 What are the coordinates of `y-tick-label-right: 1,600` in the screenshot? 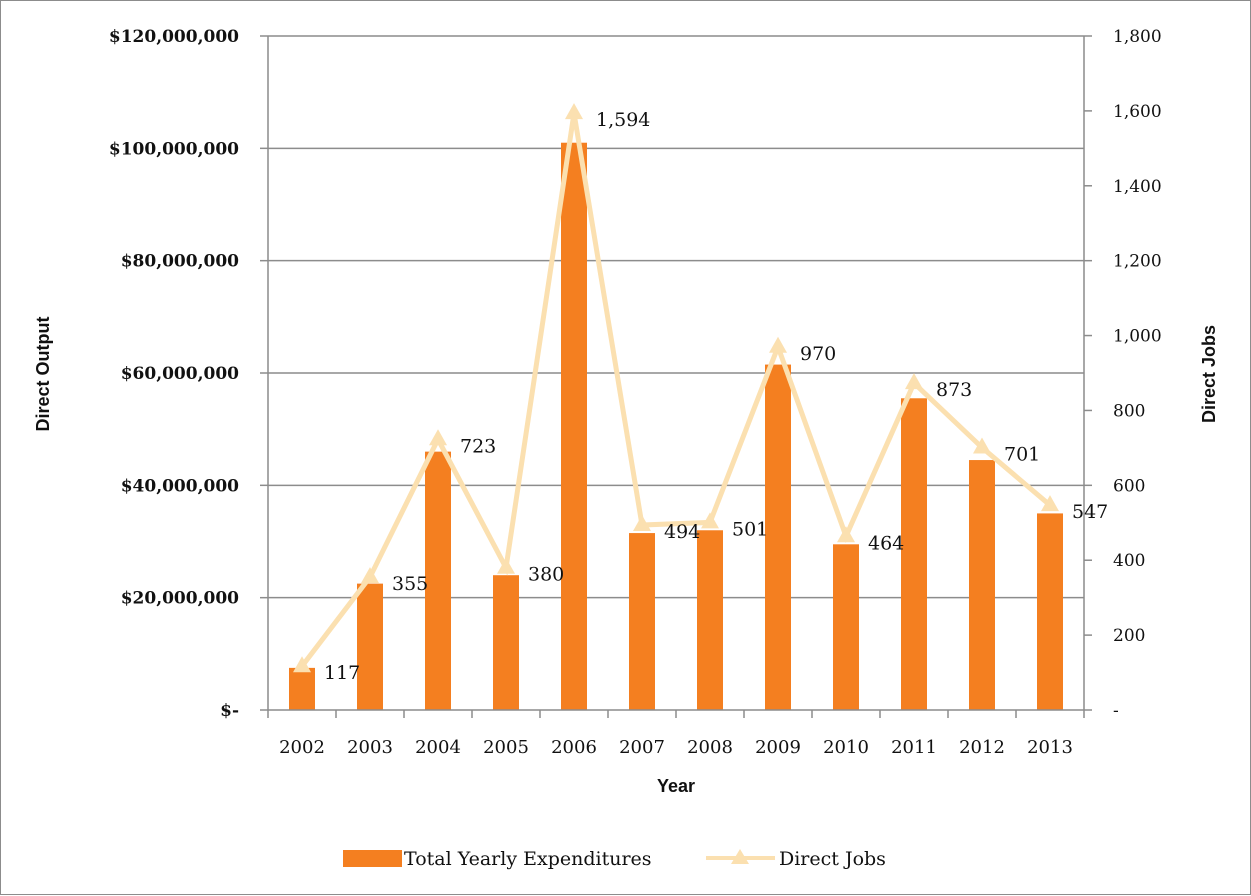 It's located at (1137, 112).